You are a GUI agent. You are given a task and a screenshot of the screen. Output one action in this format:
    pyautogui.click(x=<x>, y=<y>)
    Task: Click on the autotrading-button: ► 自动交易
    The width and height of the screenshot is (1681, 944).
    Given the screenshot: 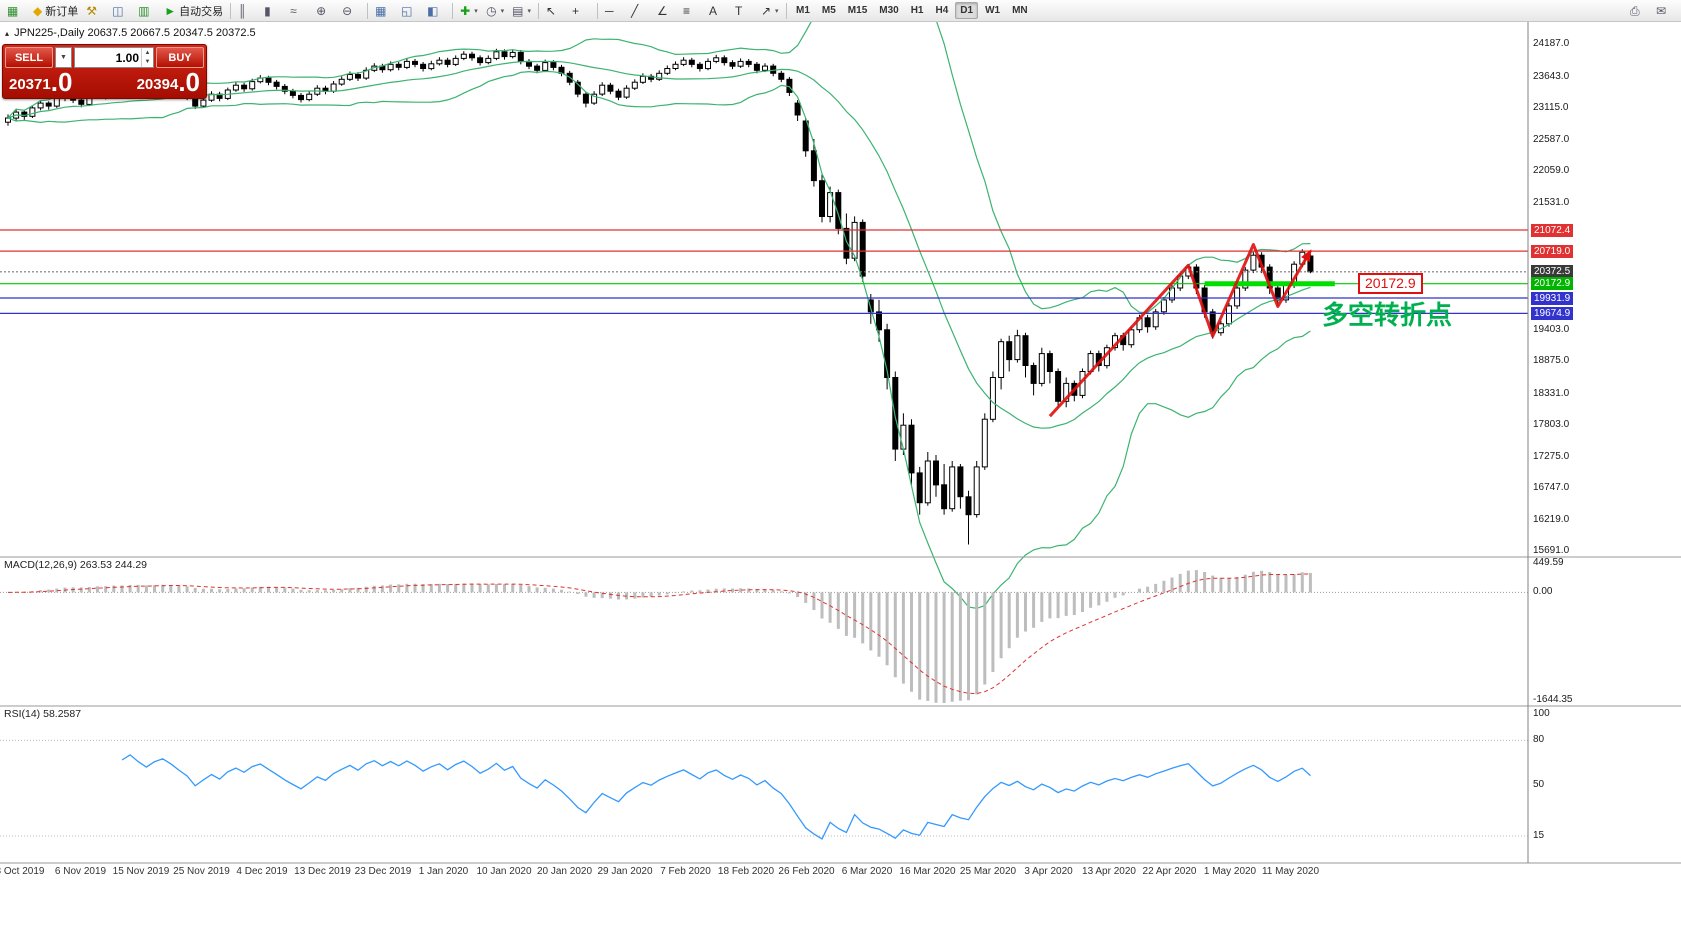 What is the action you would take?
    pyautogui.click(x=193, y=11)
    